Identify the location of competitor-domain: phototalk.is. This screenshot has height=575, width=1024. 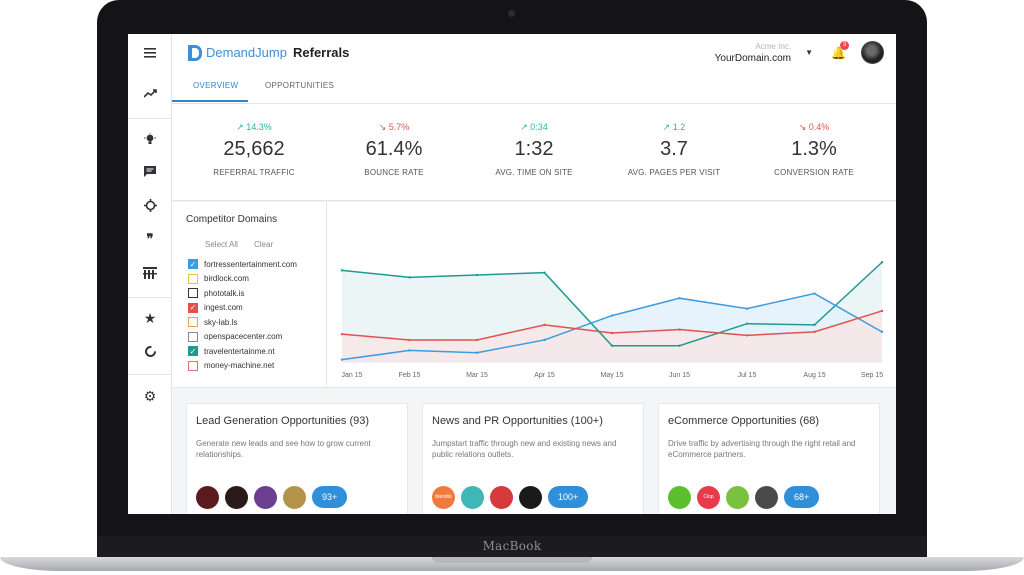
(224, 293).